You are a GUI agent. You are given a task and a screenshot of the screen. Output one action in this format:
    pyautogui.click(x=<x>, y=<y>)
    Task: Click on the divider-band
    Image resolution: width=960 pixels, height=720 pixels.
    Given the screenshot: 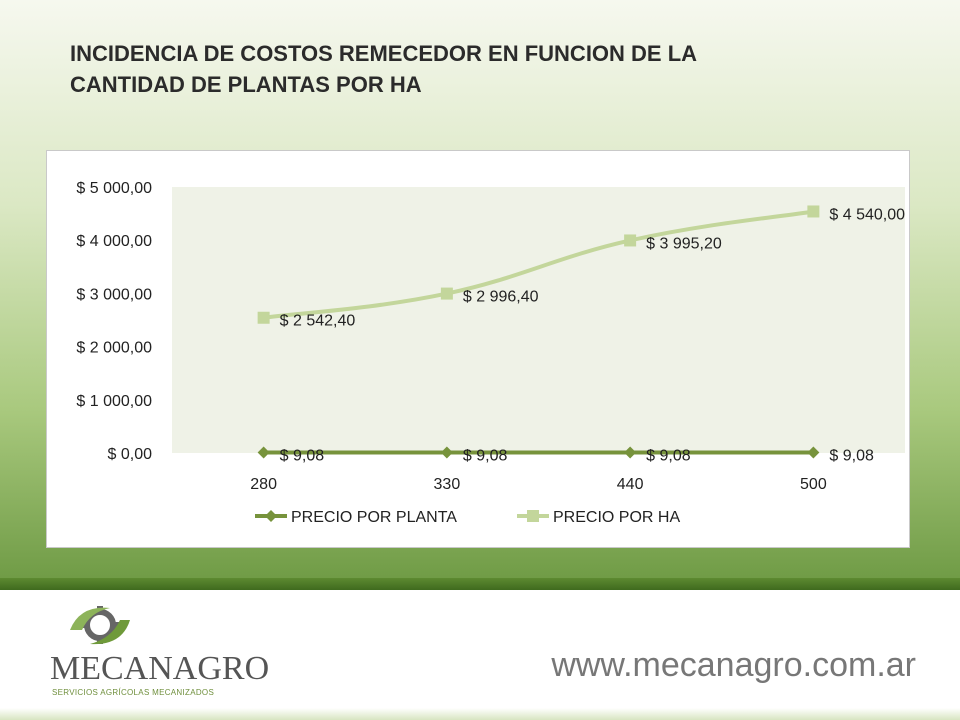 What is the action you would take?
    pyautogui.click(x=480, y=584)
    